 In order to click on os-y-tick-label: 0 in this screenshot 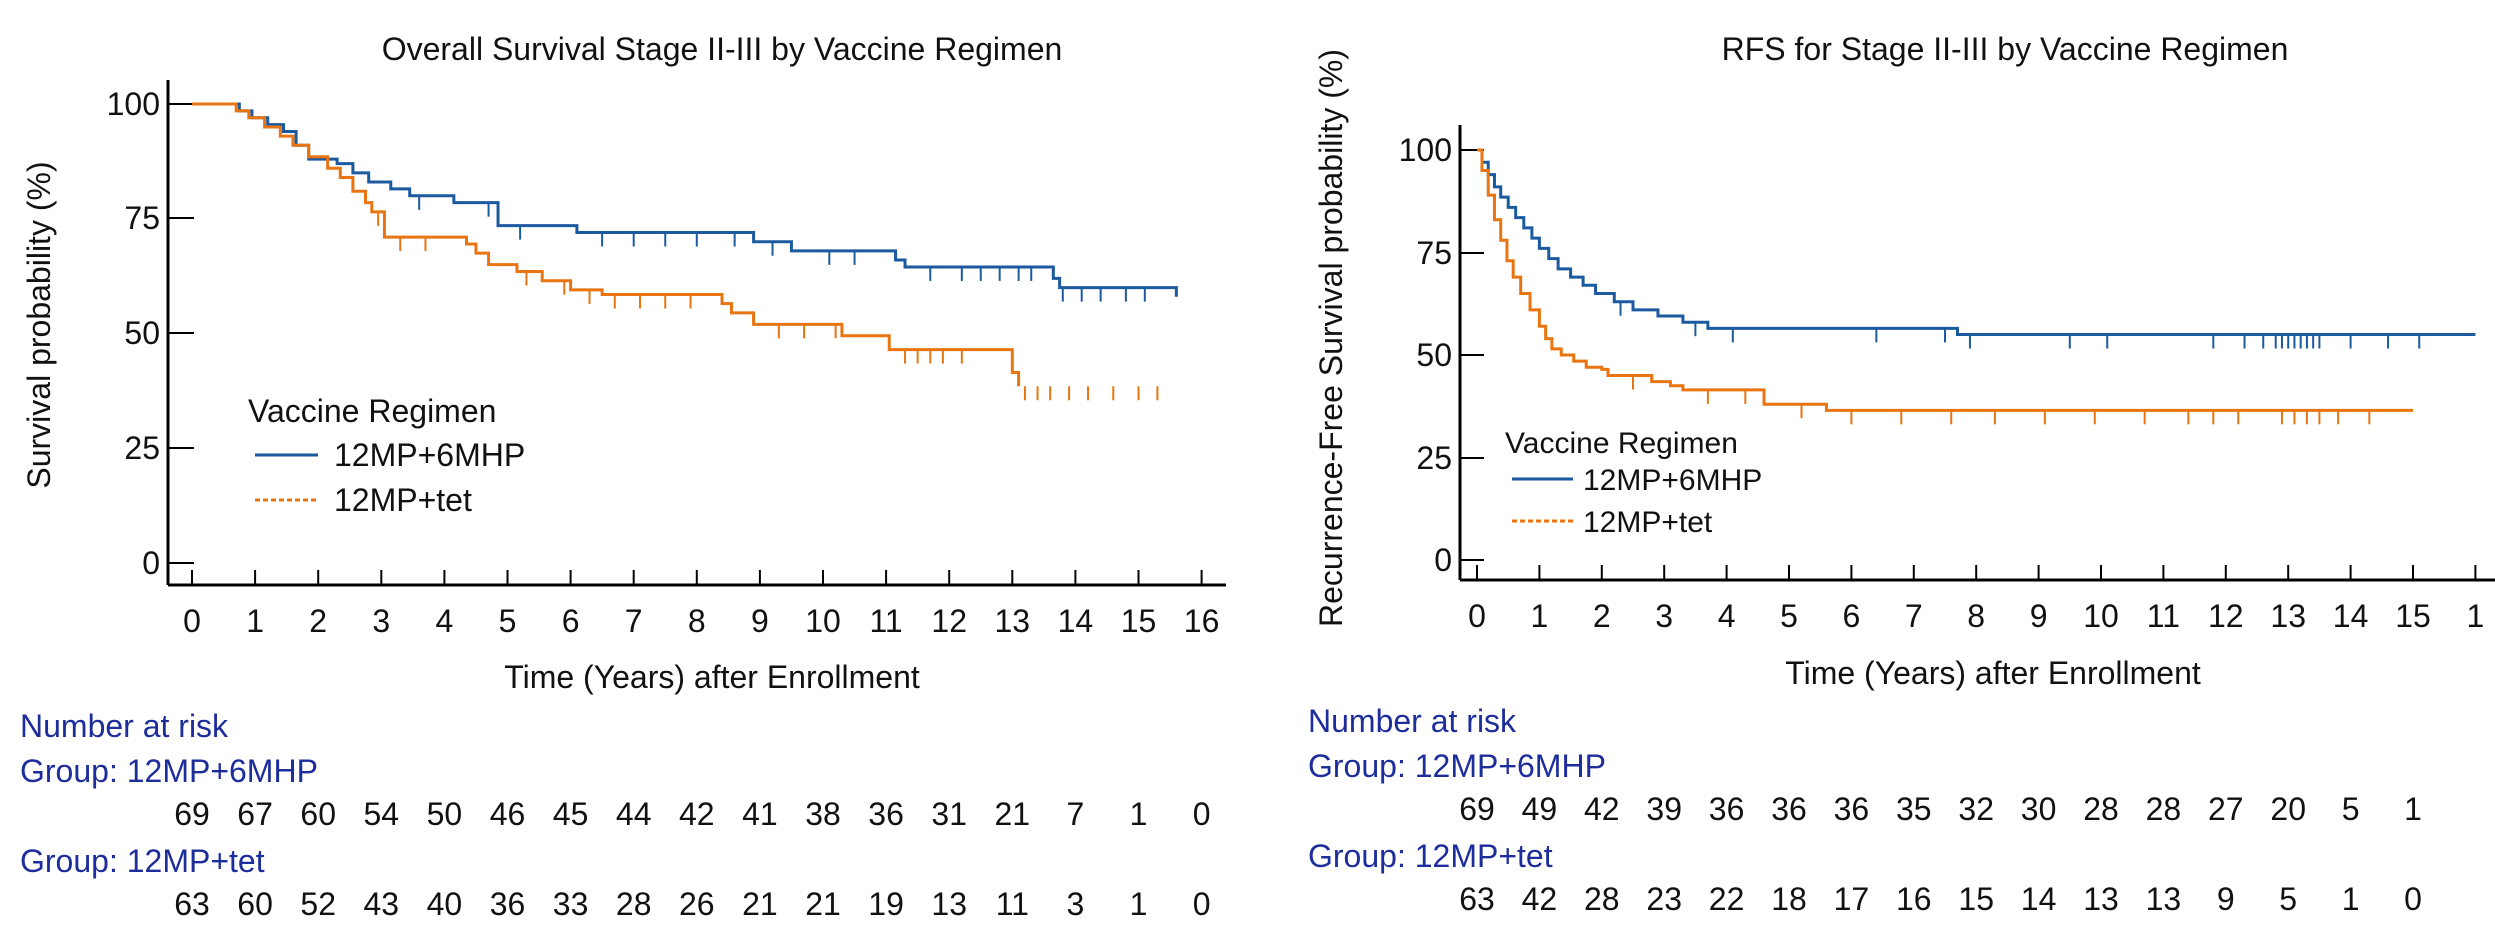, I will do `click(151, 563)`.